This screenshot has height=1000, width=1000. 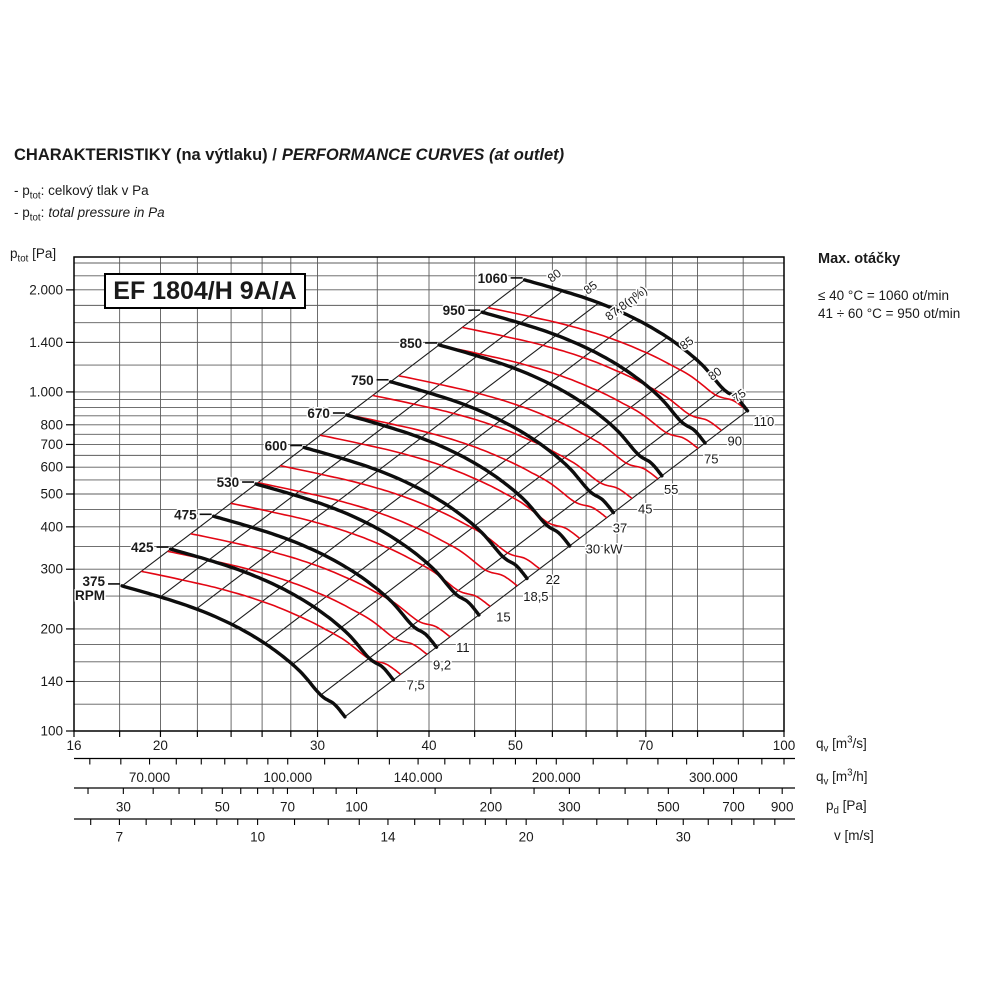 I want to click on rpm-unit-label: RPM, so click(x=90, y=595).